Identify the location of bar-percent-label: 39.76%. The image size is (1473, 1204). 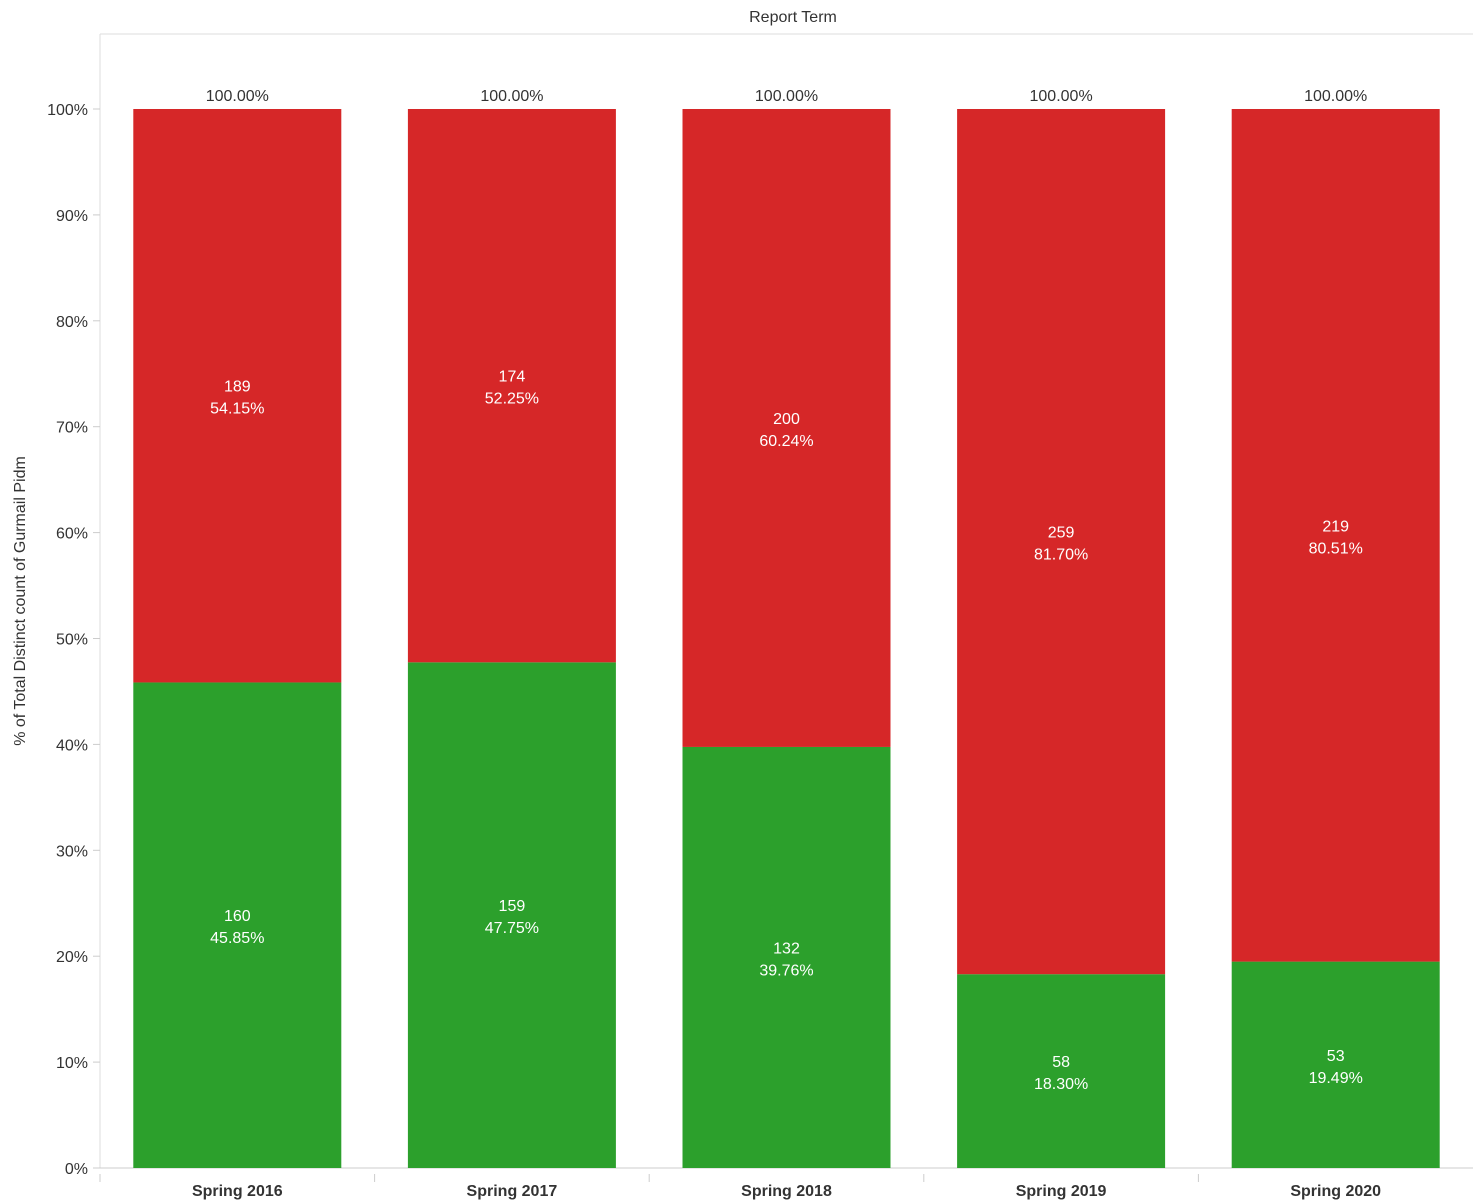
(786, 970).